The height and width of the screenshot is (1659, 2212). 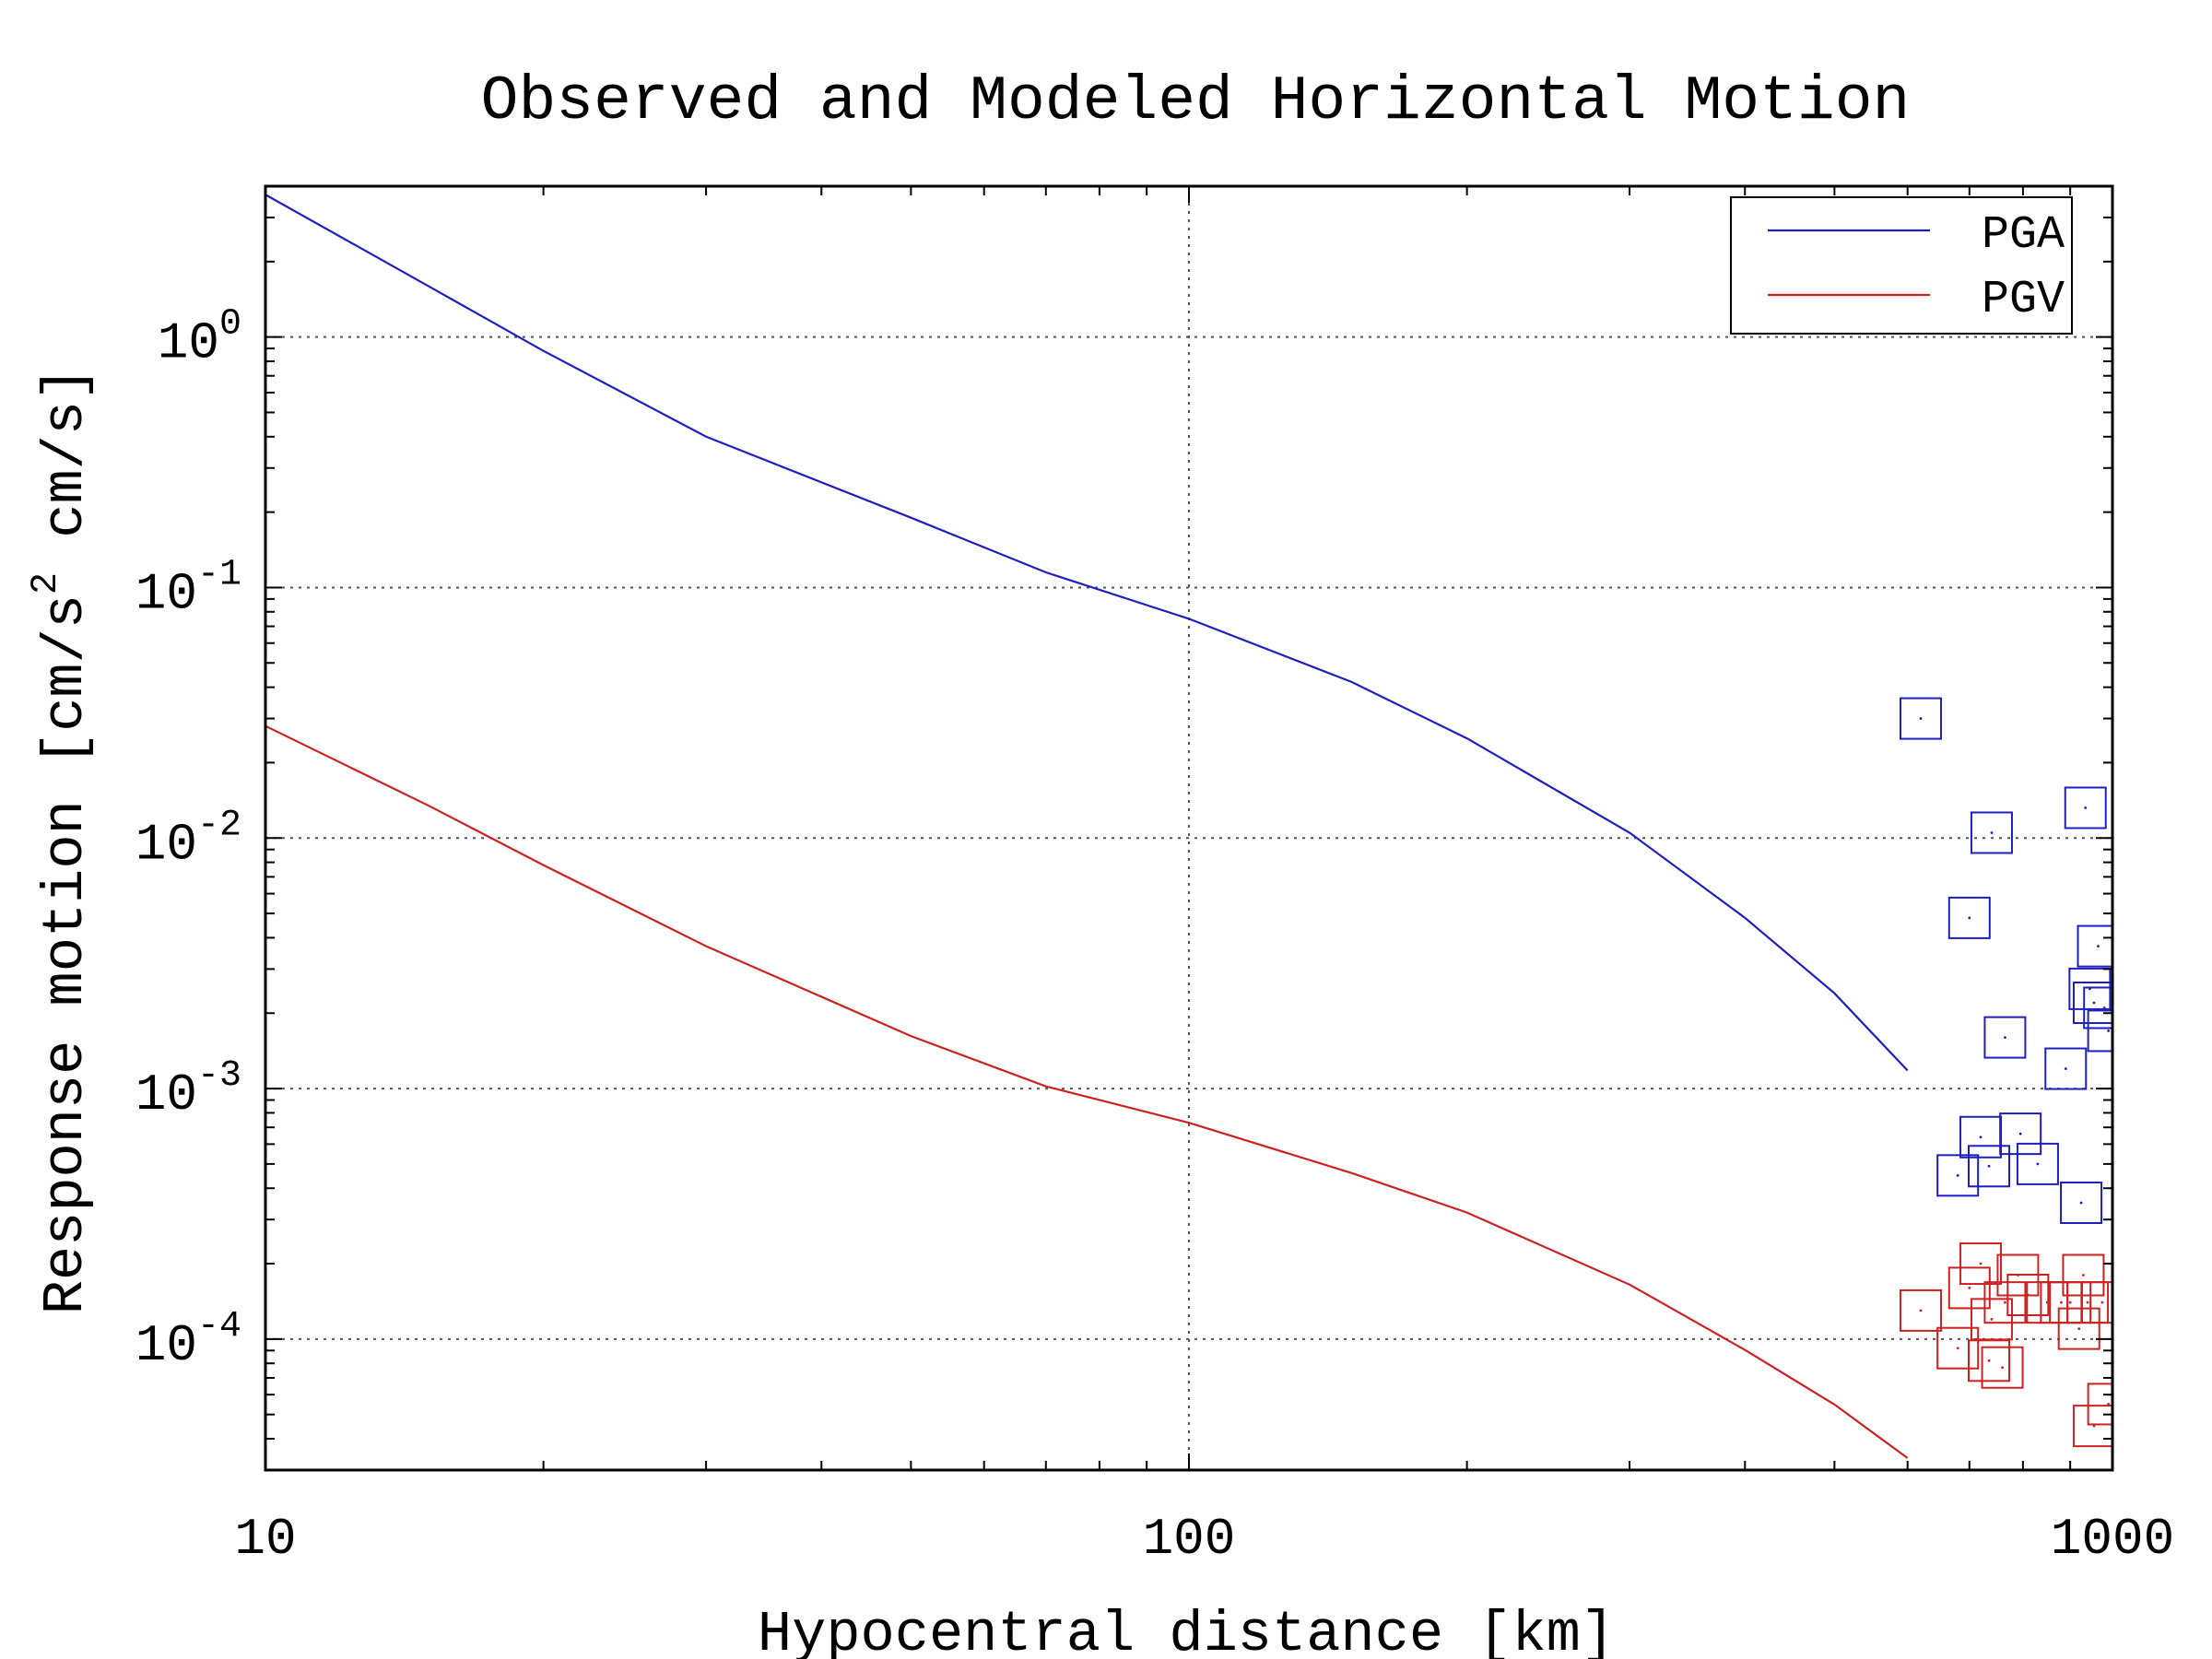 I want to click on y-tick-label: 10⁰, so click(x=199, y=338).